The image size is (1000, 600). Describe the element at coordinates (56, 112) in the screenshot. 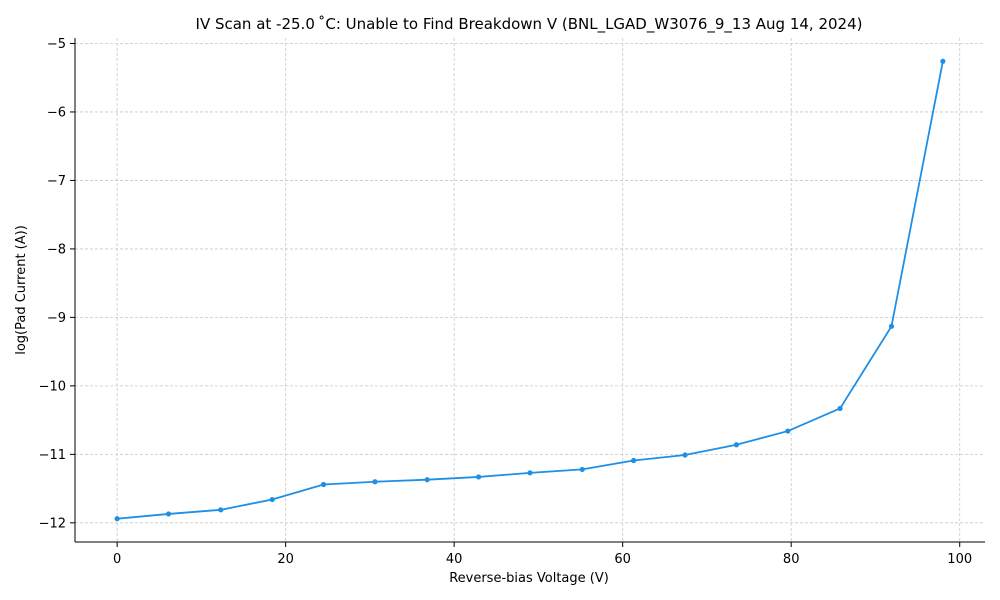

I see `y-tick-label: −6` at that location.